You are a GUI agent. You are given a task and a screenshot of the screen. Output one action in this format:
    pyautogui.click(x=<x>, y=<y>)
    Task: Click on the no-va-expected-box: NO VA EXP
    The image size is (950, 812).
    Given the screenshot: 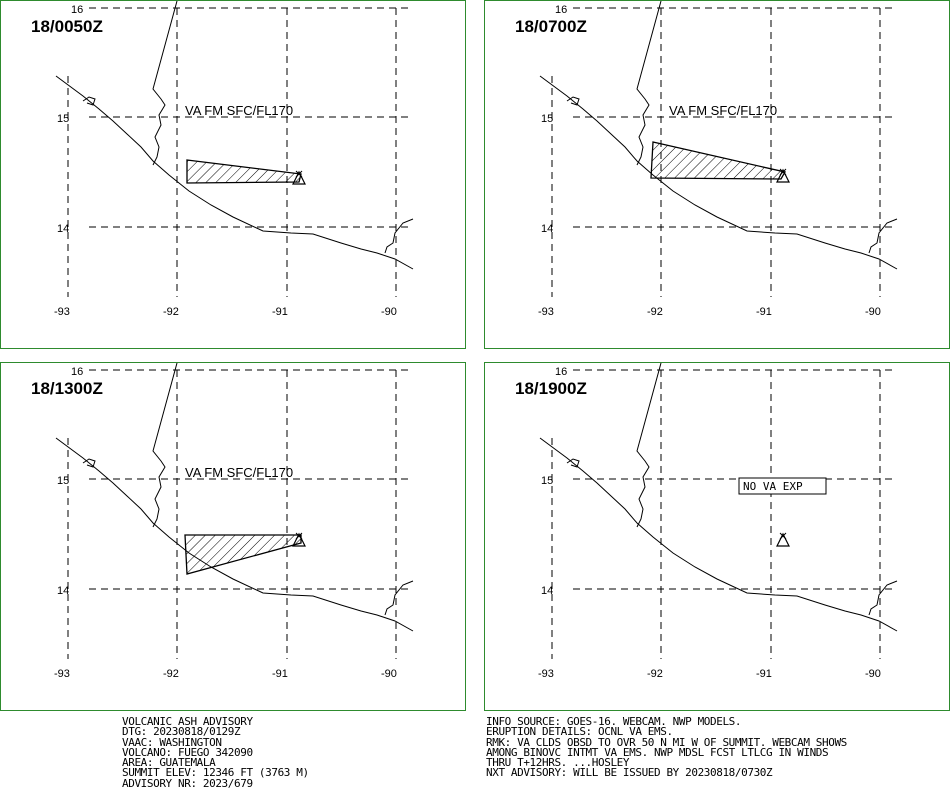 What is the action you would take?
    pyautogui.click(x=782, y=486)
    